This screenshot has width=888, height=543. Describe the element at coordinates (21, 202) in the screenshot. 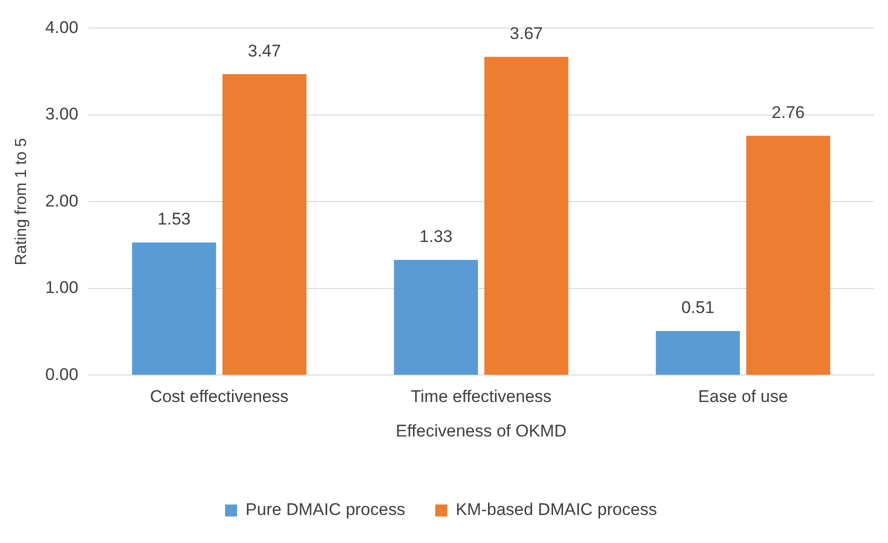

I see `y-axis-title: Rating from 1 to 5` at that location.